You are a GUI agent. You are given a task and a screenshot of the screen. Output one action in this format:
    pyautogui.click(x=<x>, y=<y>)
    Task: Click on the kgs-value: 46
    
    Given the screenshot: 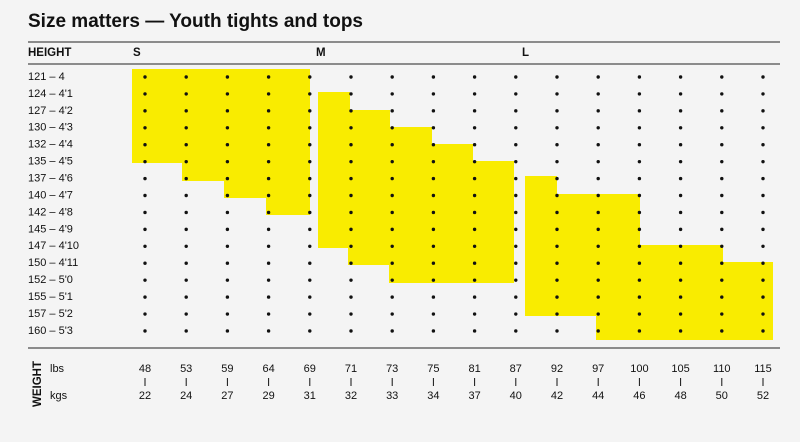 What is the action you would take?
    pyautogui.click(x=639, y=396)
    